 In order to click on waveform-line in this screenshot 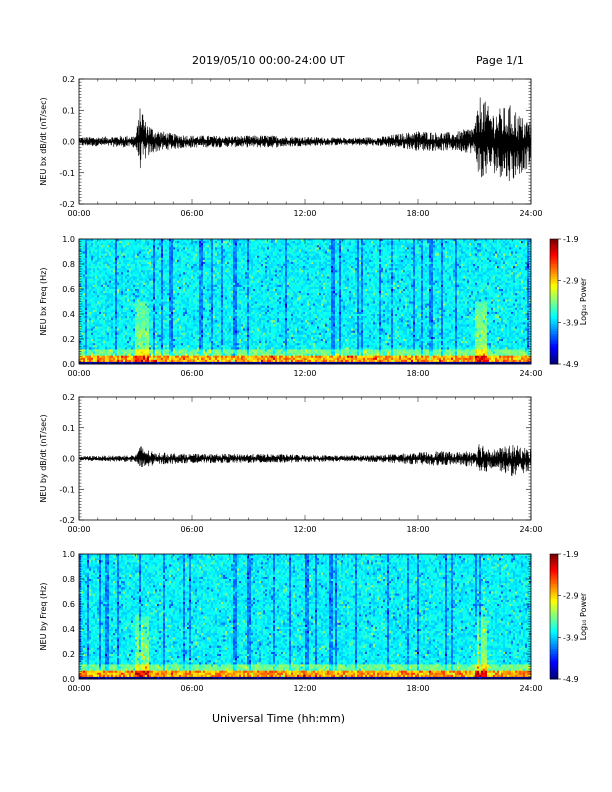, I will do `click(305, 140)`.